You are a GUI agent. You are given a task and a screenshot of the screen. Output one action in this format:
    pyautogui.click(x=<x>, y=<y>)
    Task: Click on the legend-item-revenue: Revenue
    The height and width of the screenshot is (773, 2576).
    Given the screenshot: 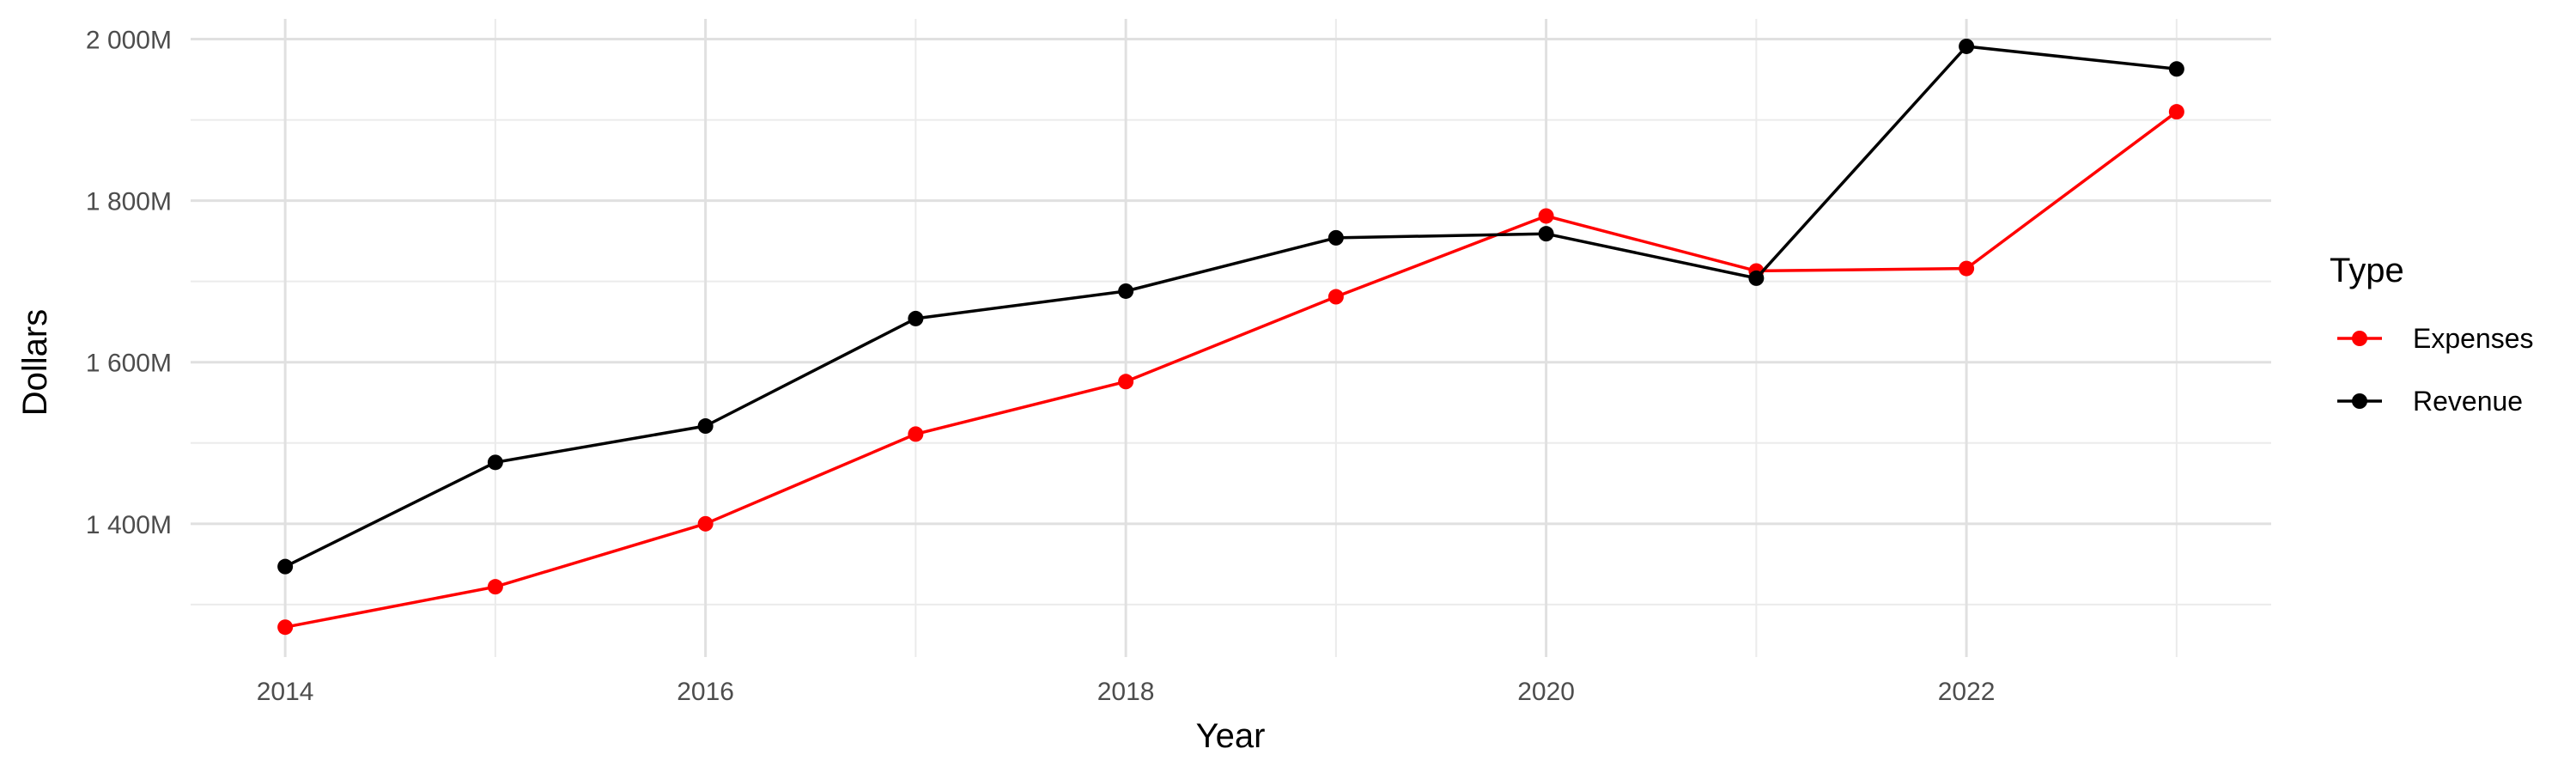 What is the action you would take?
    pyautogui.click(x=2430, y=401)
    